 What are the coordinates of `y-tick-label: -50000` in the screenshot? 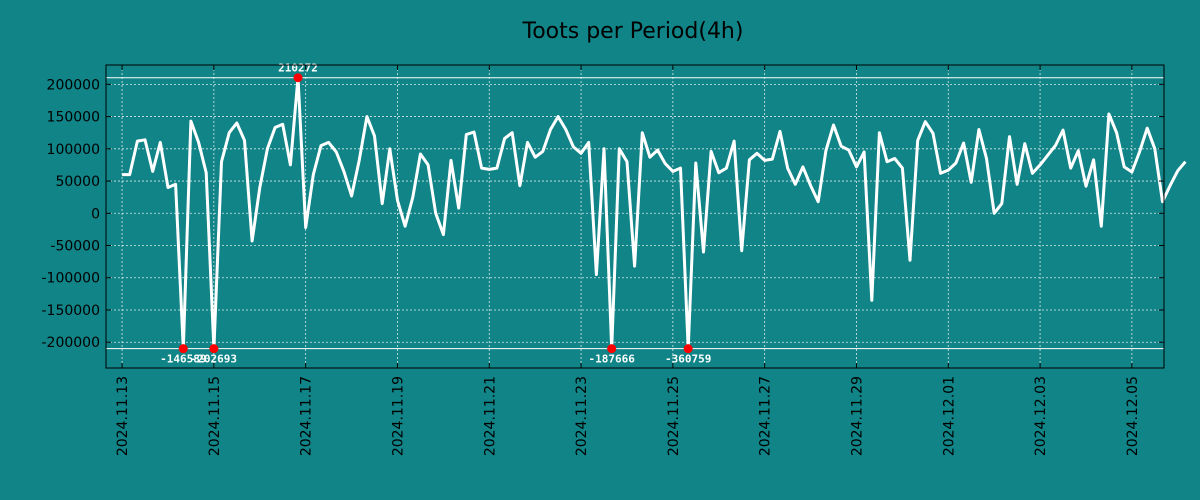 It's located at (75, 247).